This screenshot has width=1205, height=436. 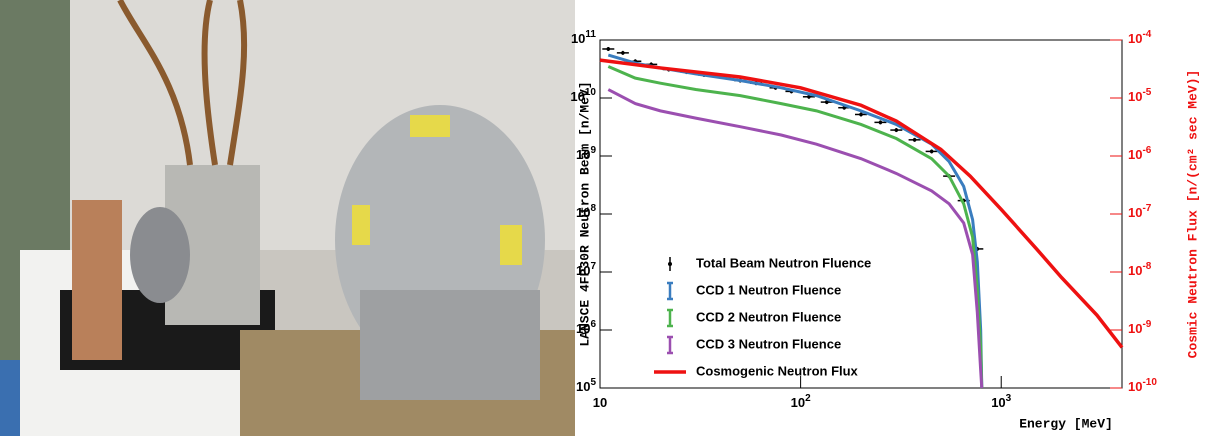 What do you see at coordinates (182, 83) in the screenshot?
I see `photo-cables` at bounding box center [182, 83].